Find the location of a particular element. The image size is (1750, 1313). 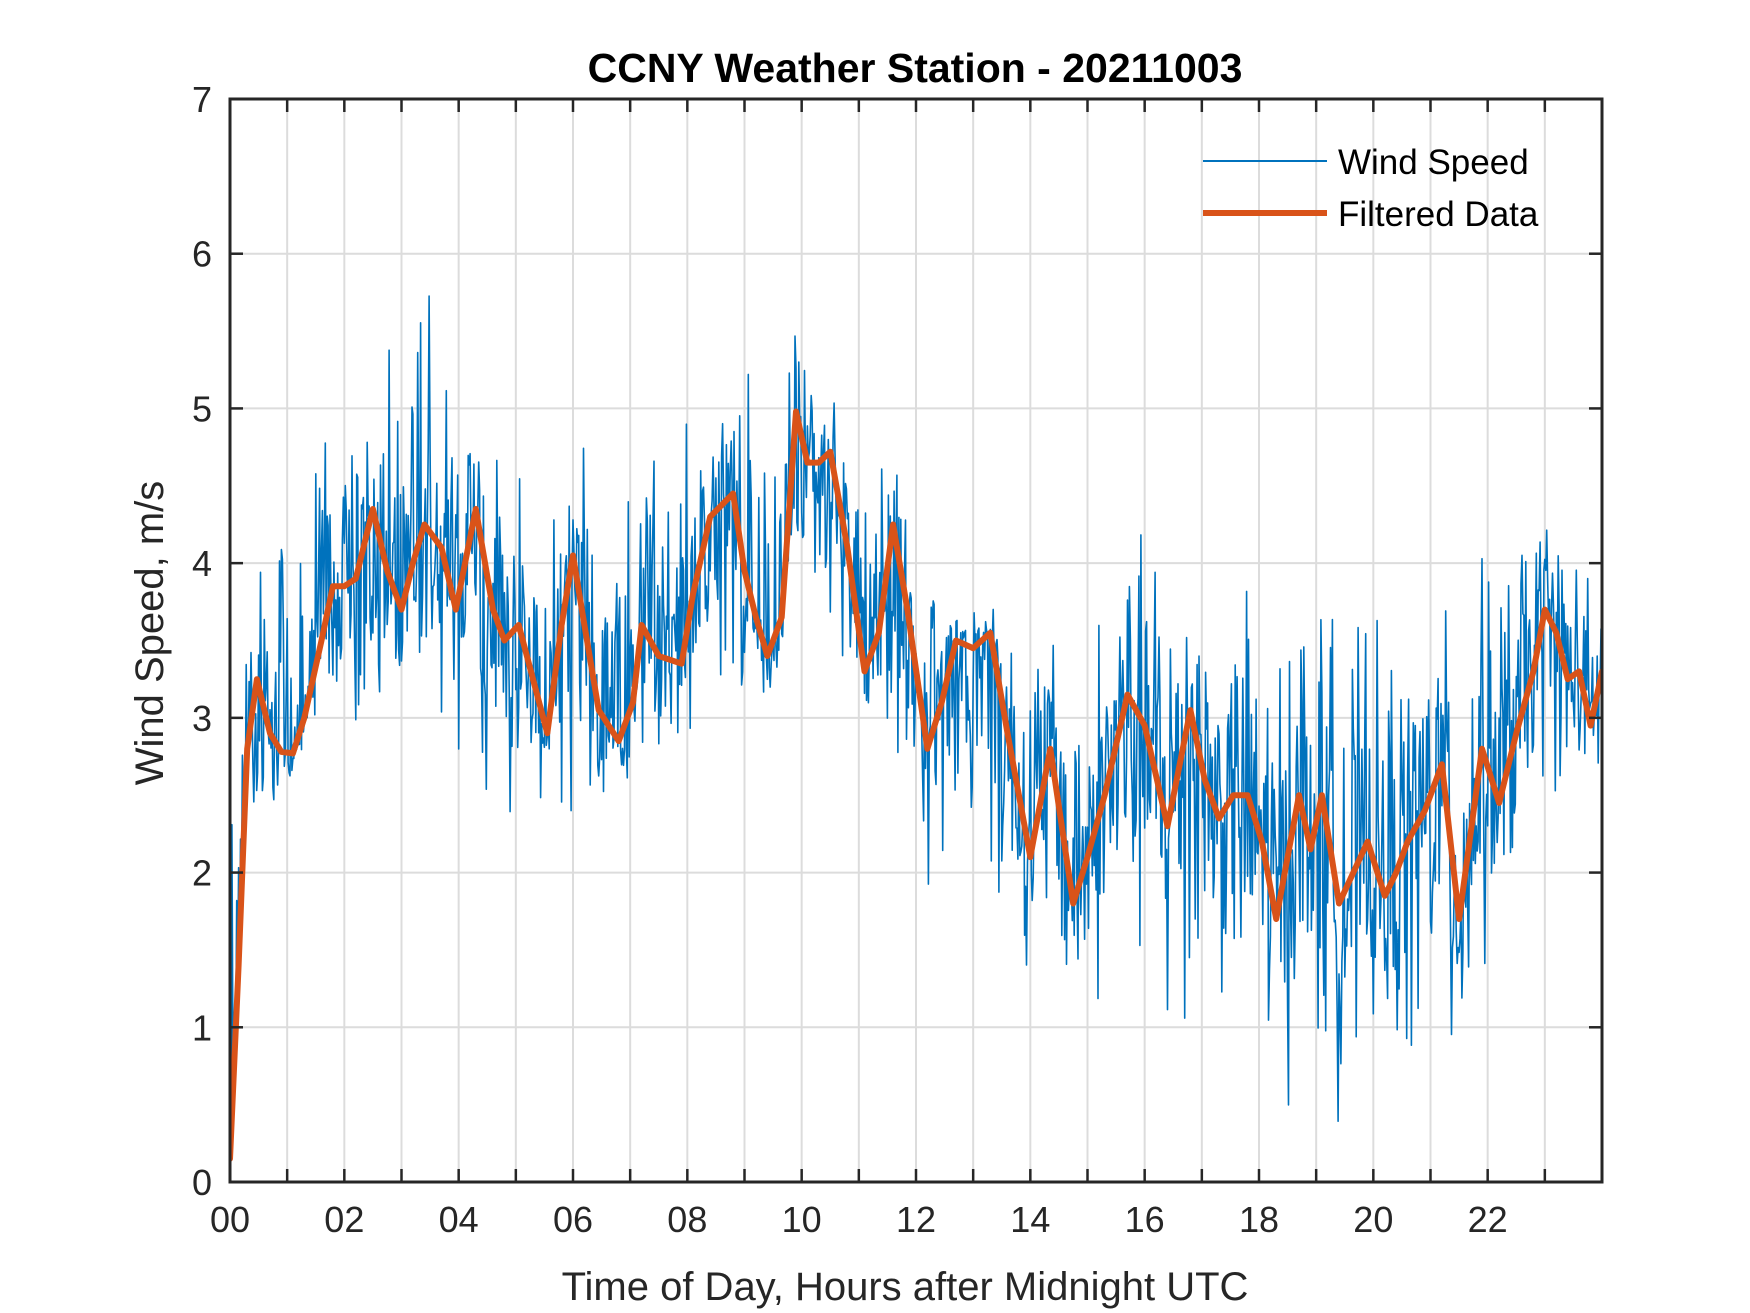

legend-label-filtered-data: Filtered Data is located at coordinates (1438, 214).